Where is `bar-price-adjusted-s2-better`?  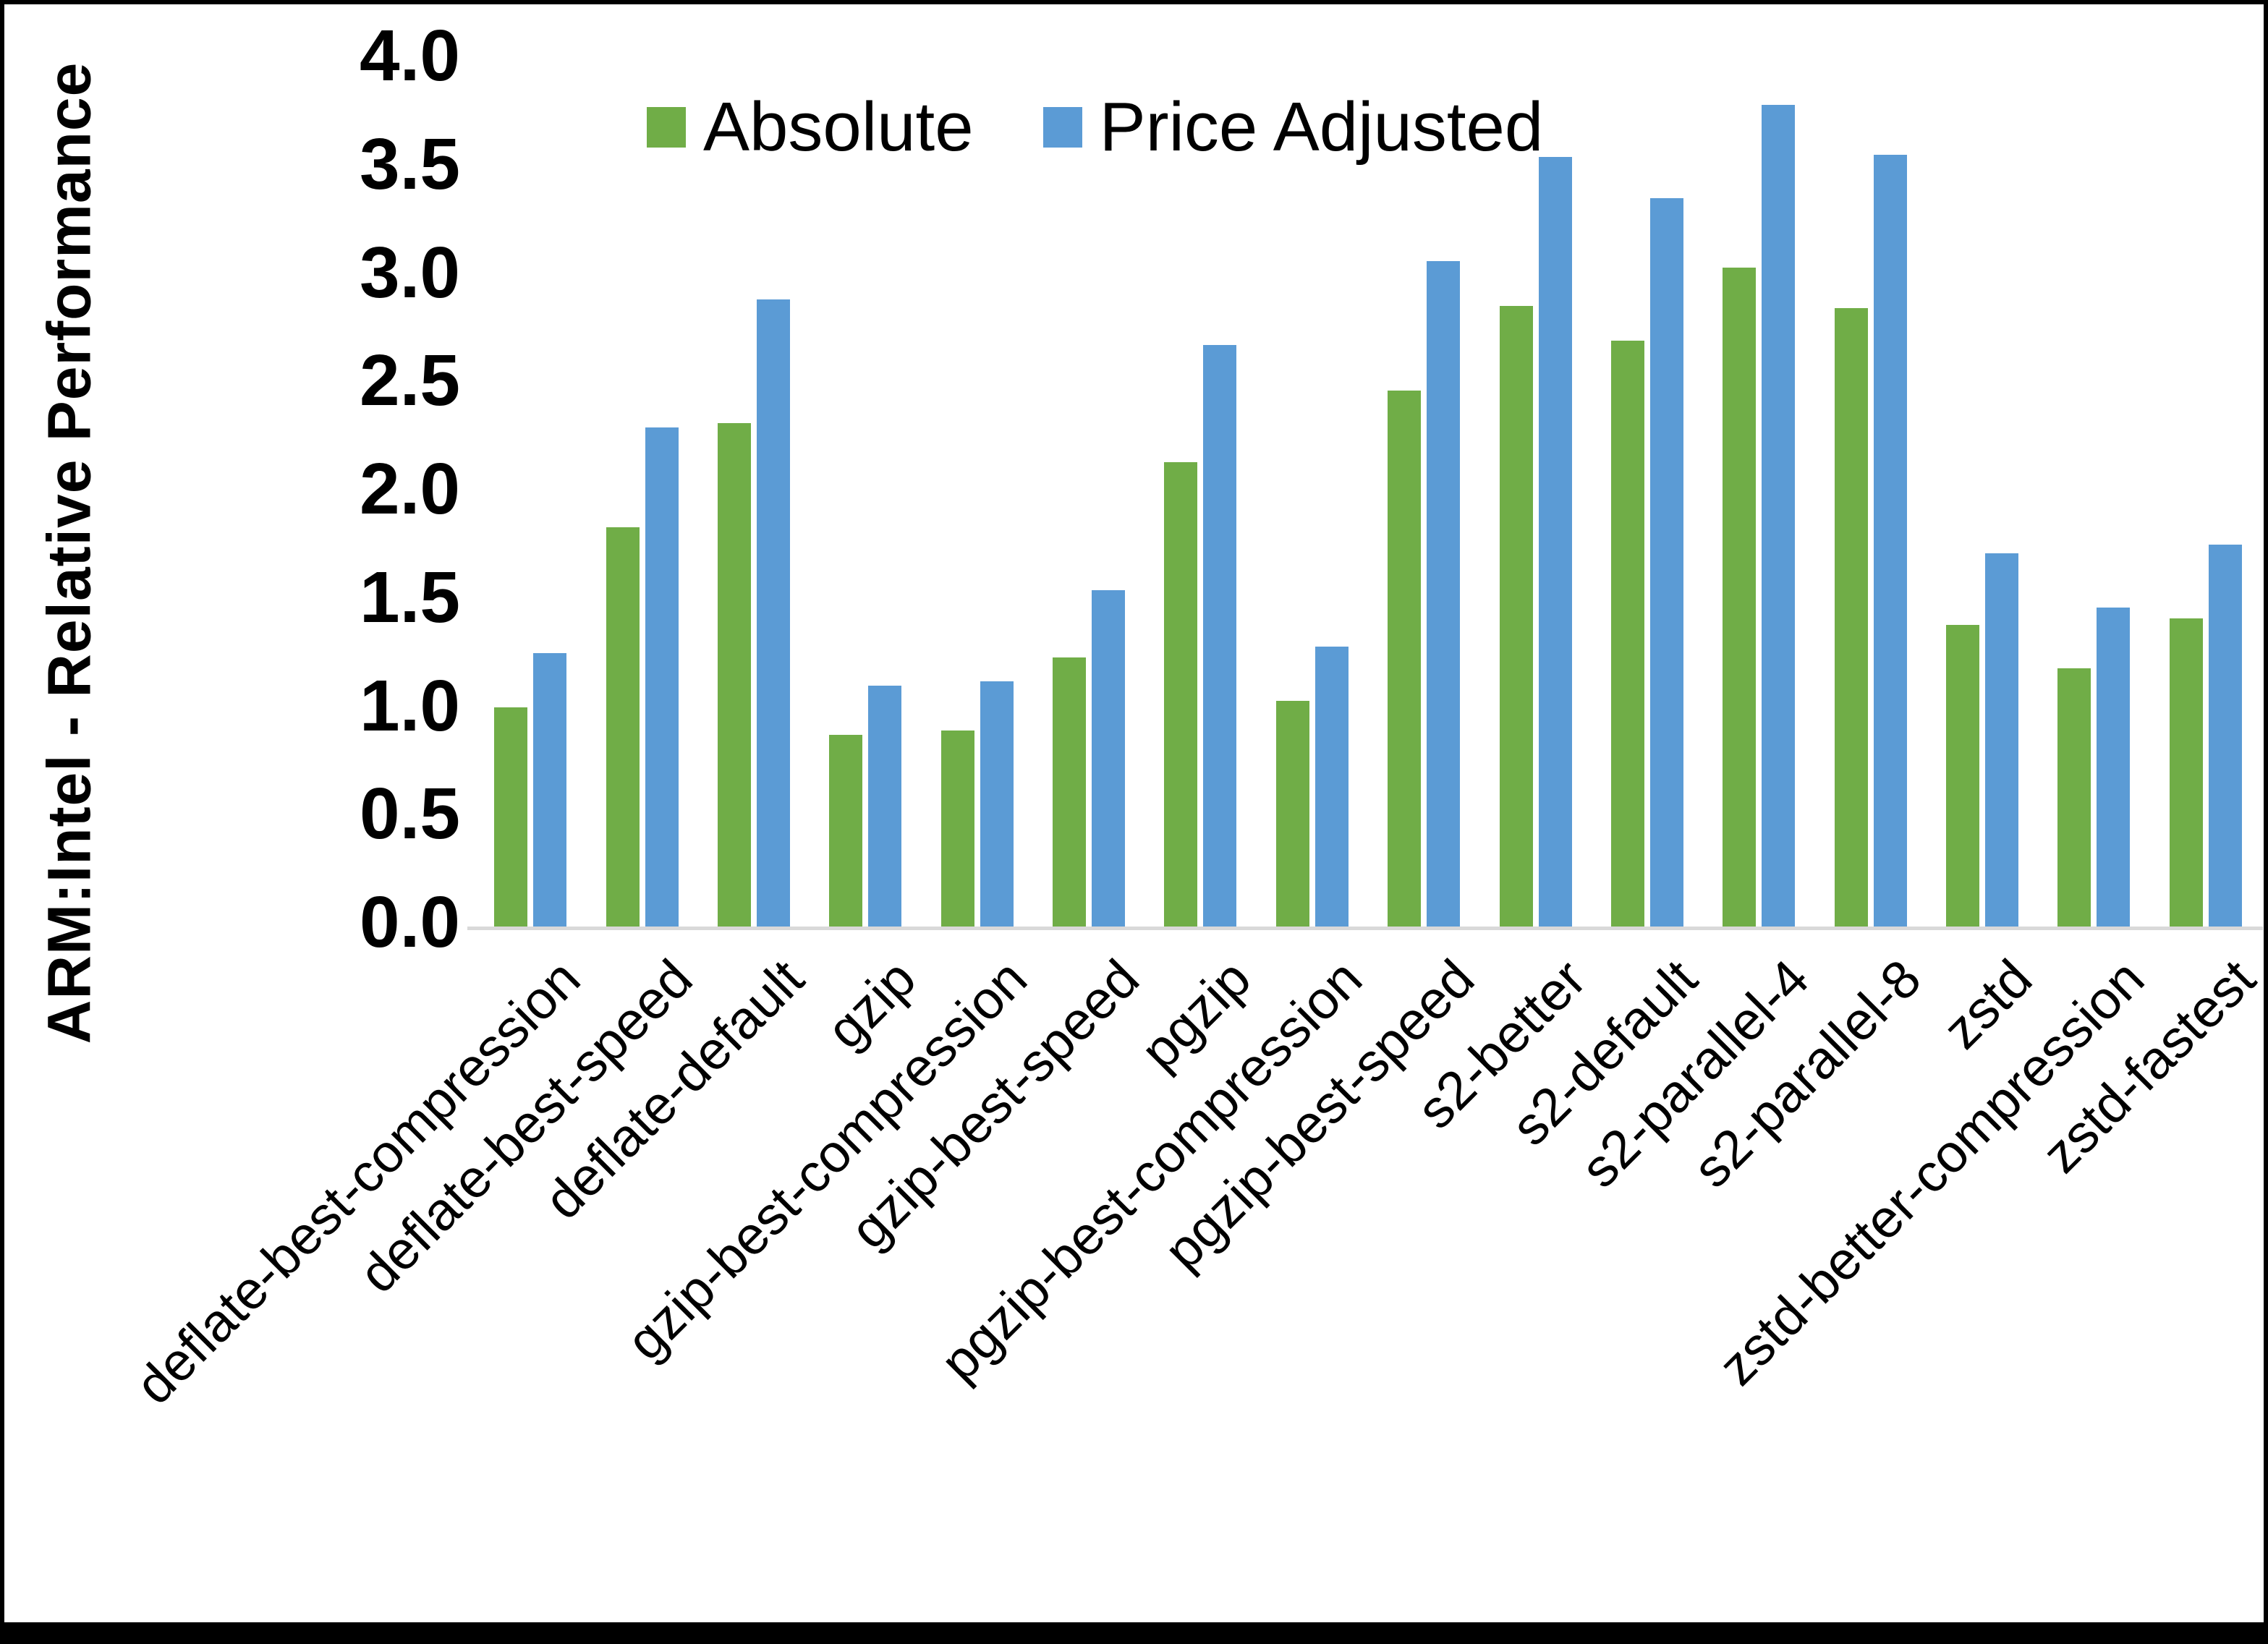
bar-price-adjusted-s2-better is located at coordinates (1555, 542).